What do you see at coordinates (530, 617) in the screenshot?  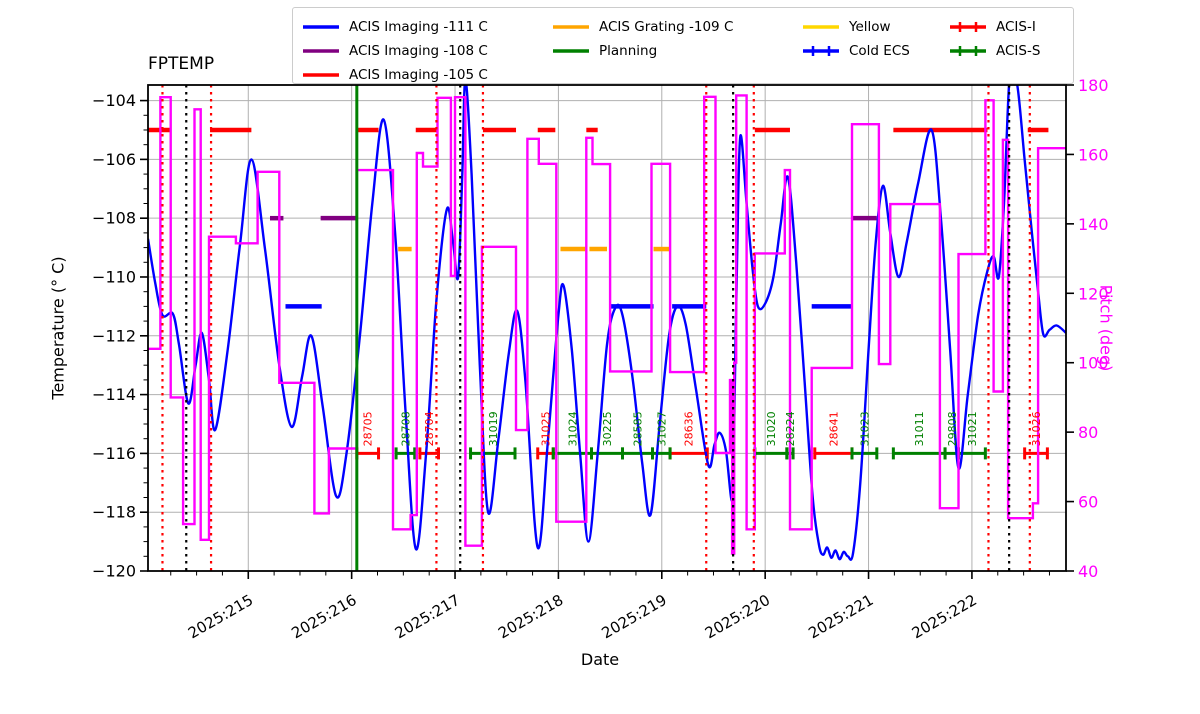 I see `x-tick-label: 2025:218` at bounding box center [530, 617].